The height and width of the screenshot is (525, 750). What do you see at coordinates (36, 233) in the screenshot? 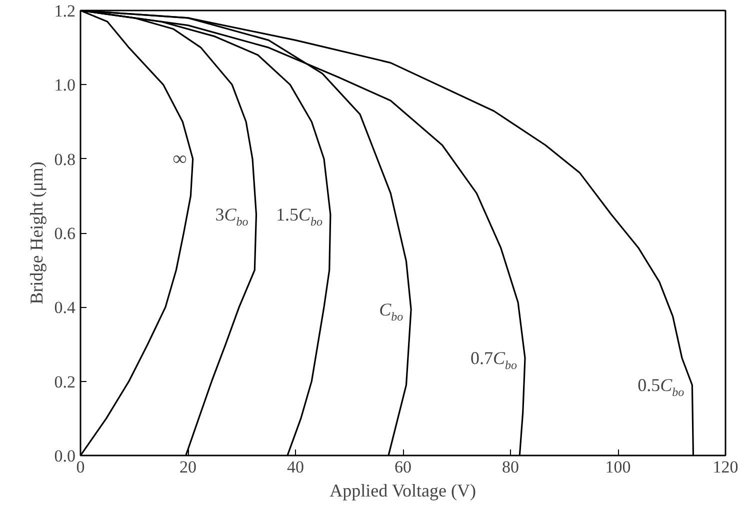
I see `y-axis-title: Bridge Height (μm)` at bounding box center [36, 233].